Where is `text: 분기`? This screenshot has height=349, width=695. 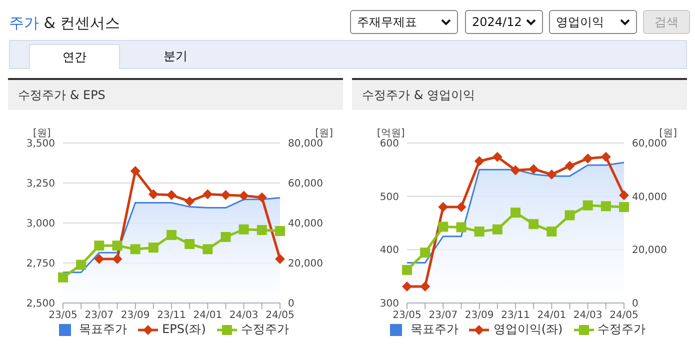 text: 분기 is located at coordinates (175, 56).